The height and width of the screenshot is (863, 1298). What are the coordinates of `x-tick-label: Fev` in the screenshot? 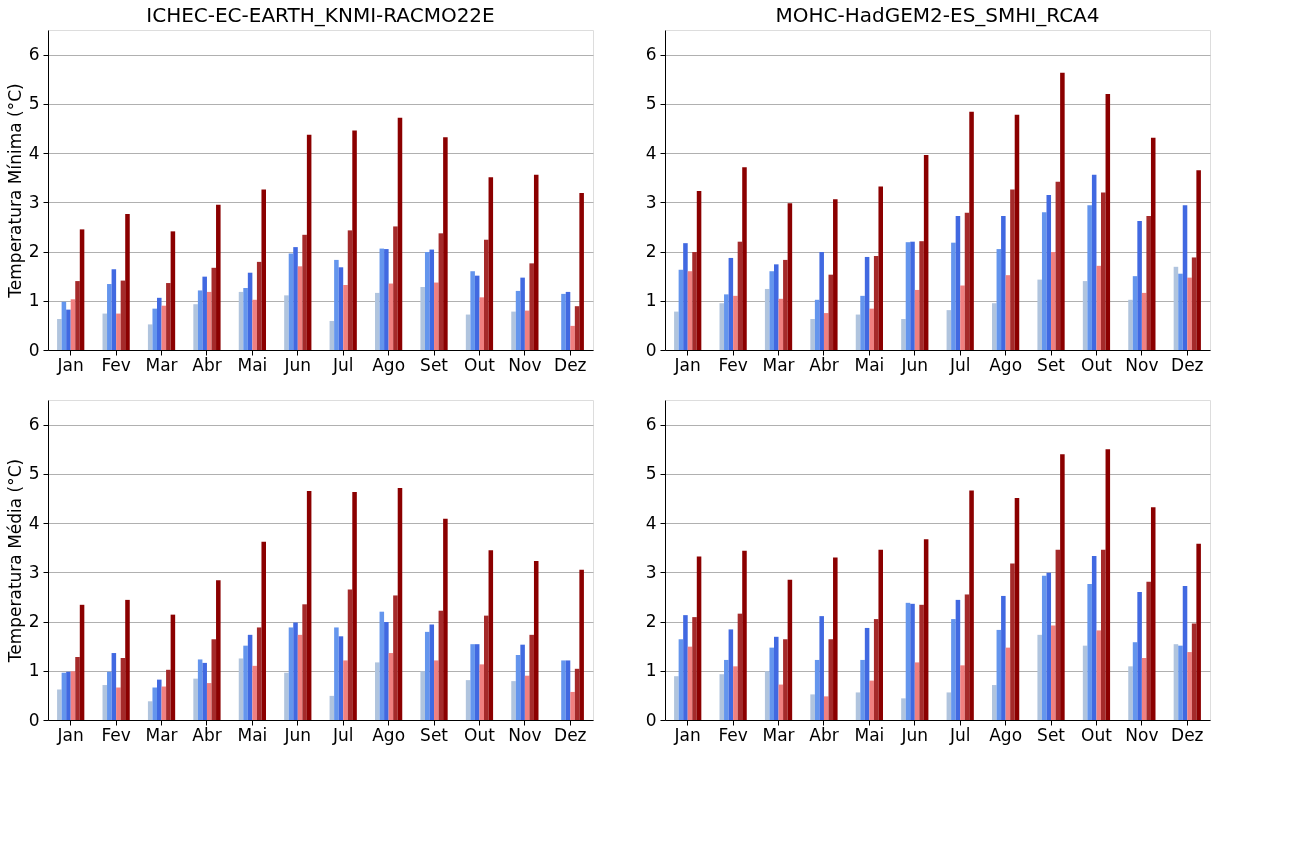 It's located at (733, 734).